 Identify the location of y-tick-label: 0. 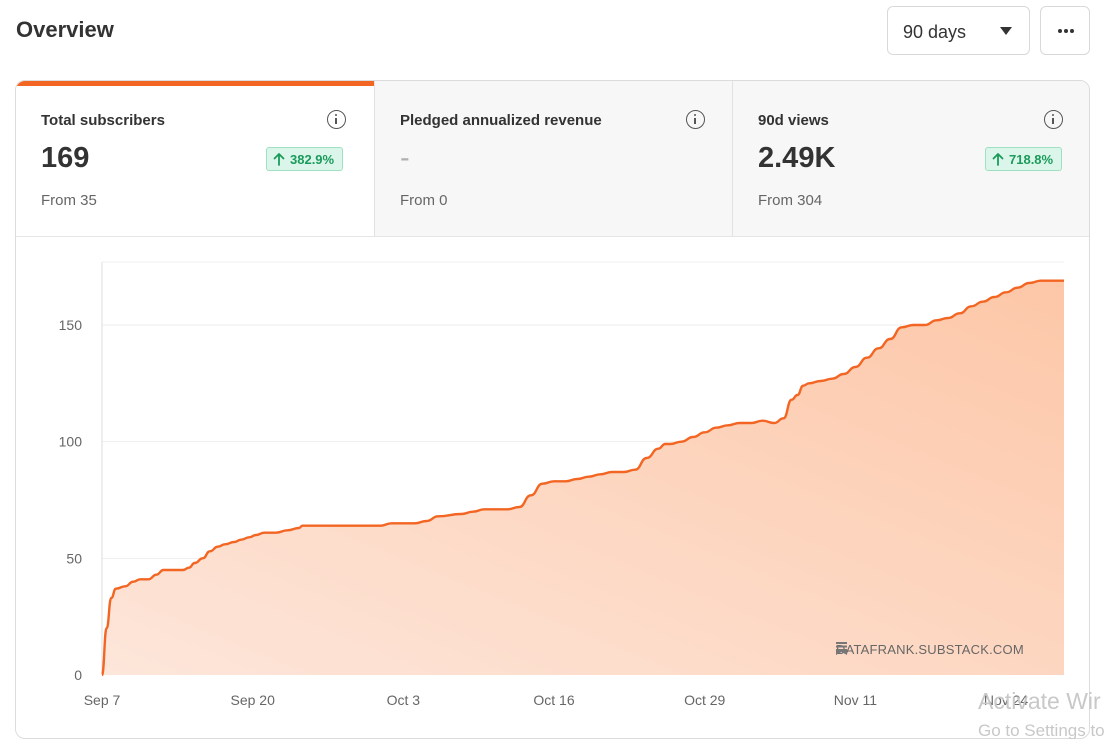
(78, 675).